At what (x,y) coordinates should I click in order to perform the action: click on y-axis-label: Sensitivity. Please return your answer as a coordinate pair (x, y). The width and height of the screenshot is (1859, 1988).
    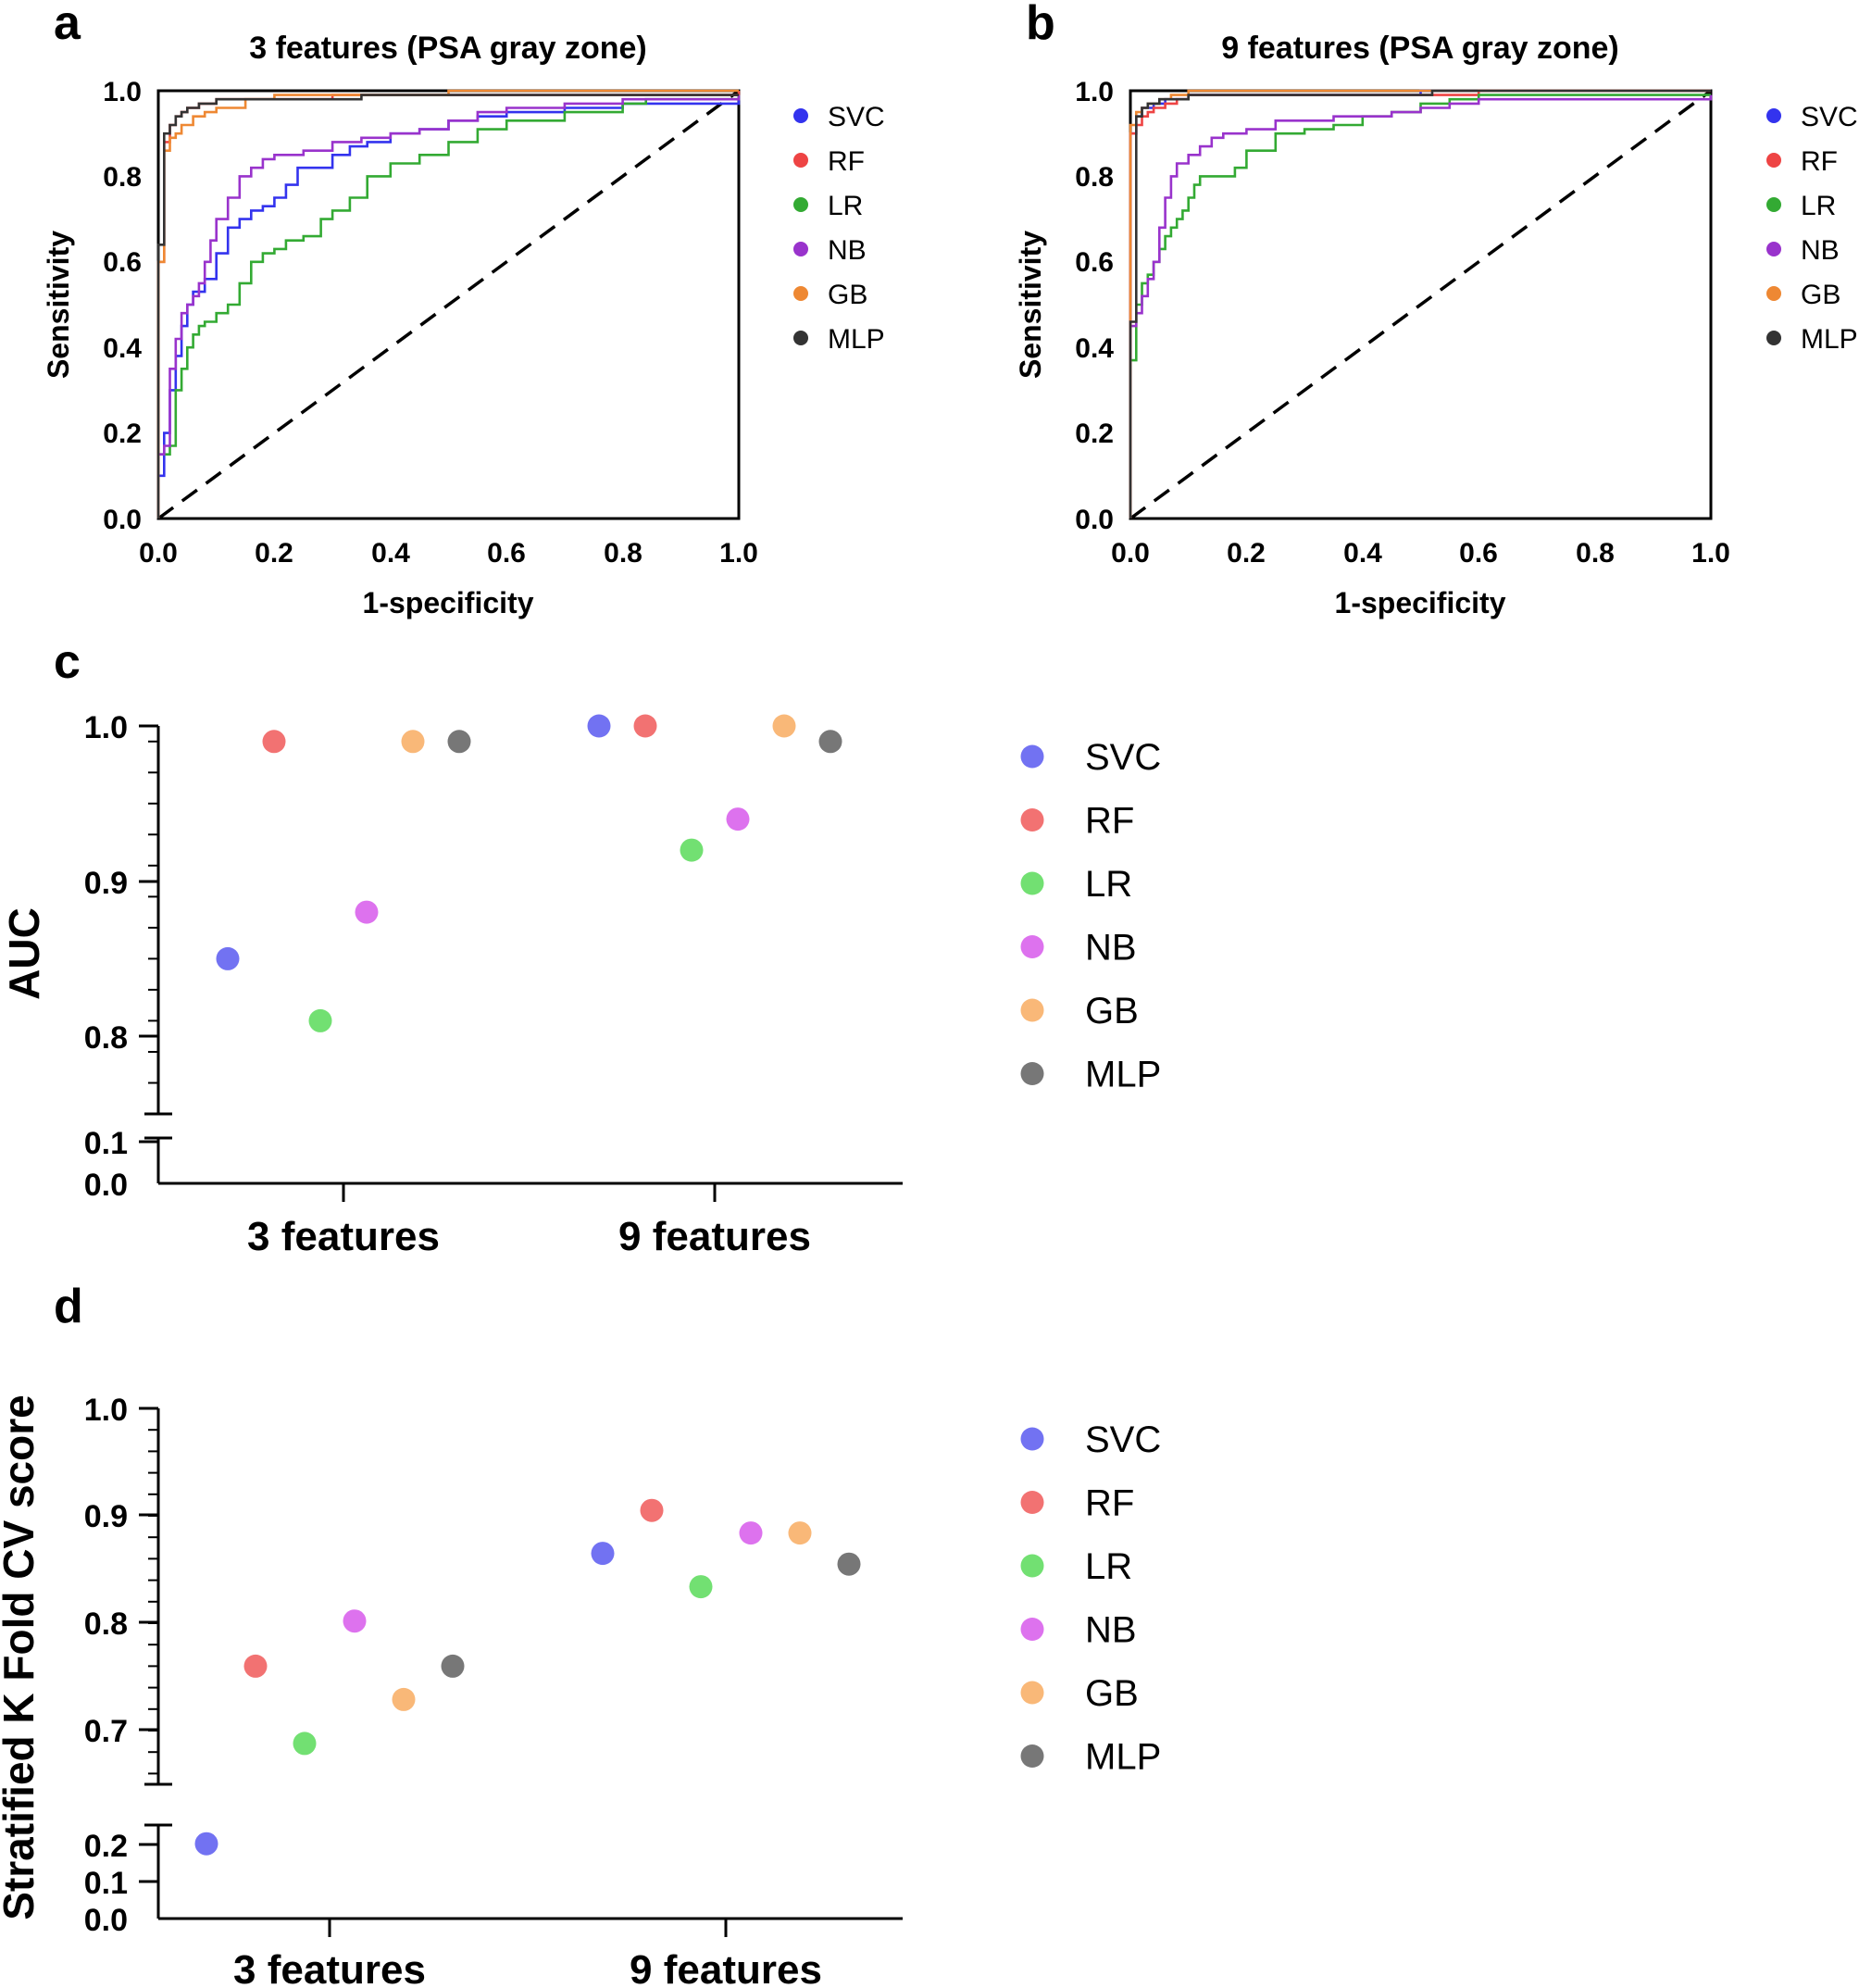
    Looking at the image, I should click on (1030, 305).